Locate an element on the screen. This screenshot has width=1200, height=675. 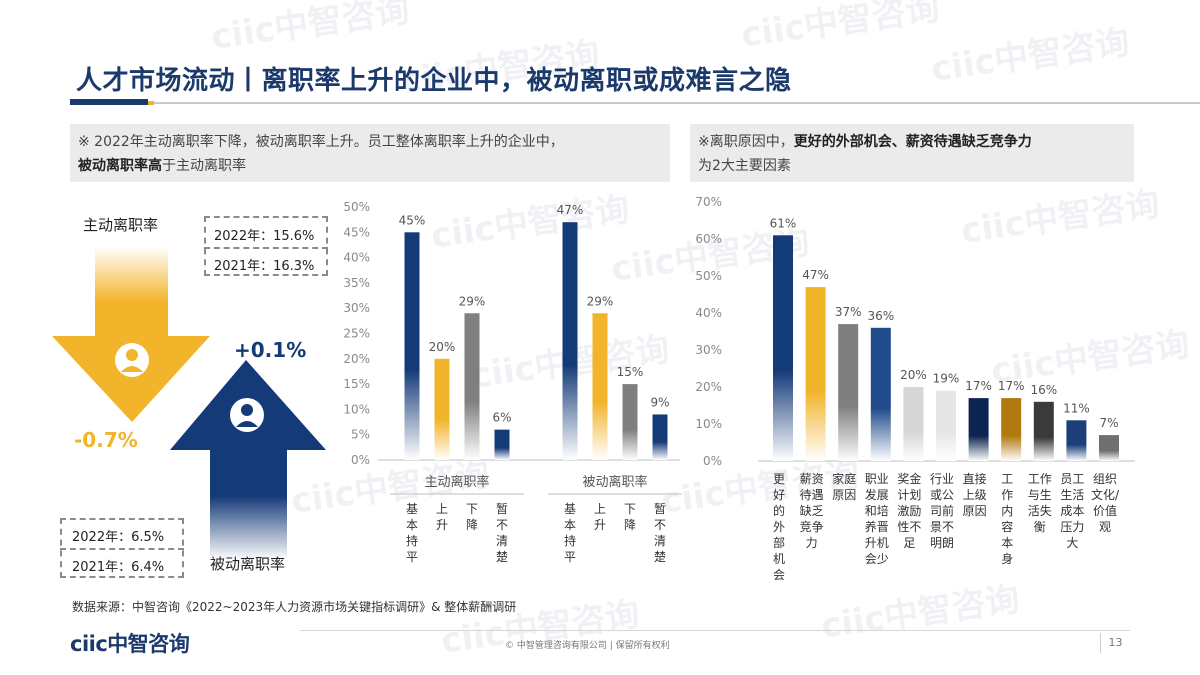
x-tick-label: 部 is located at coordinates (779, 542).